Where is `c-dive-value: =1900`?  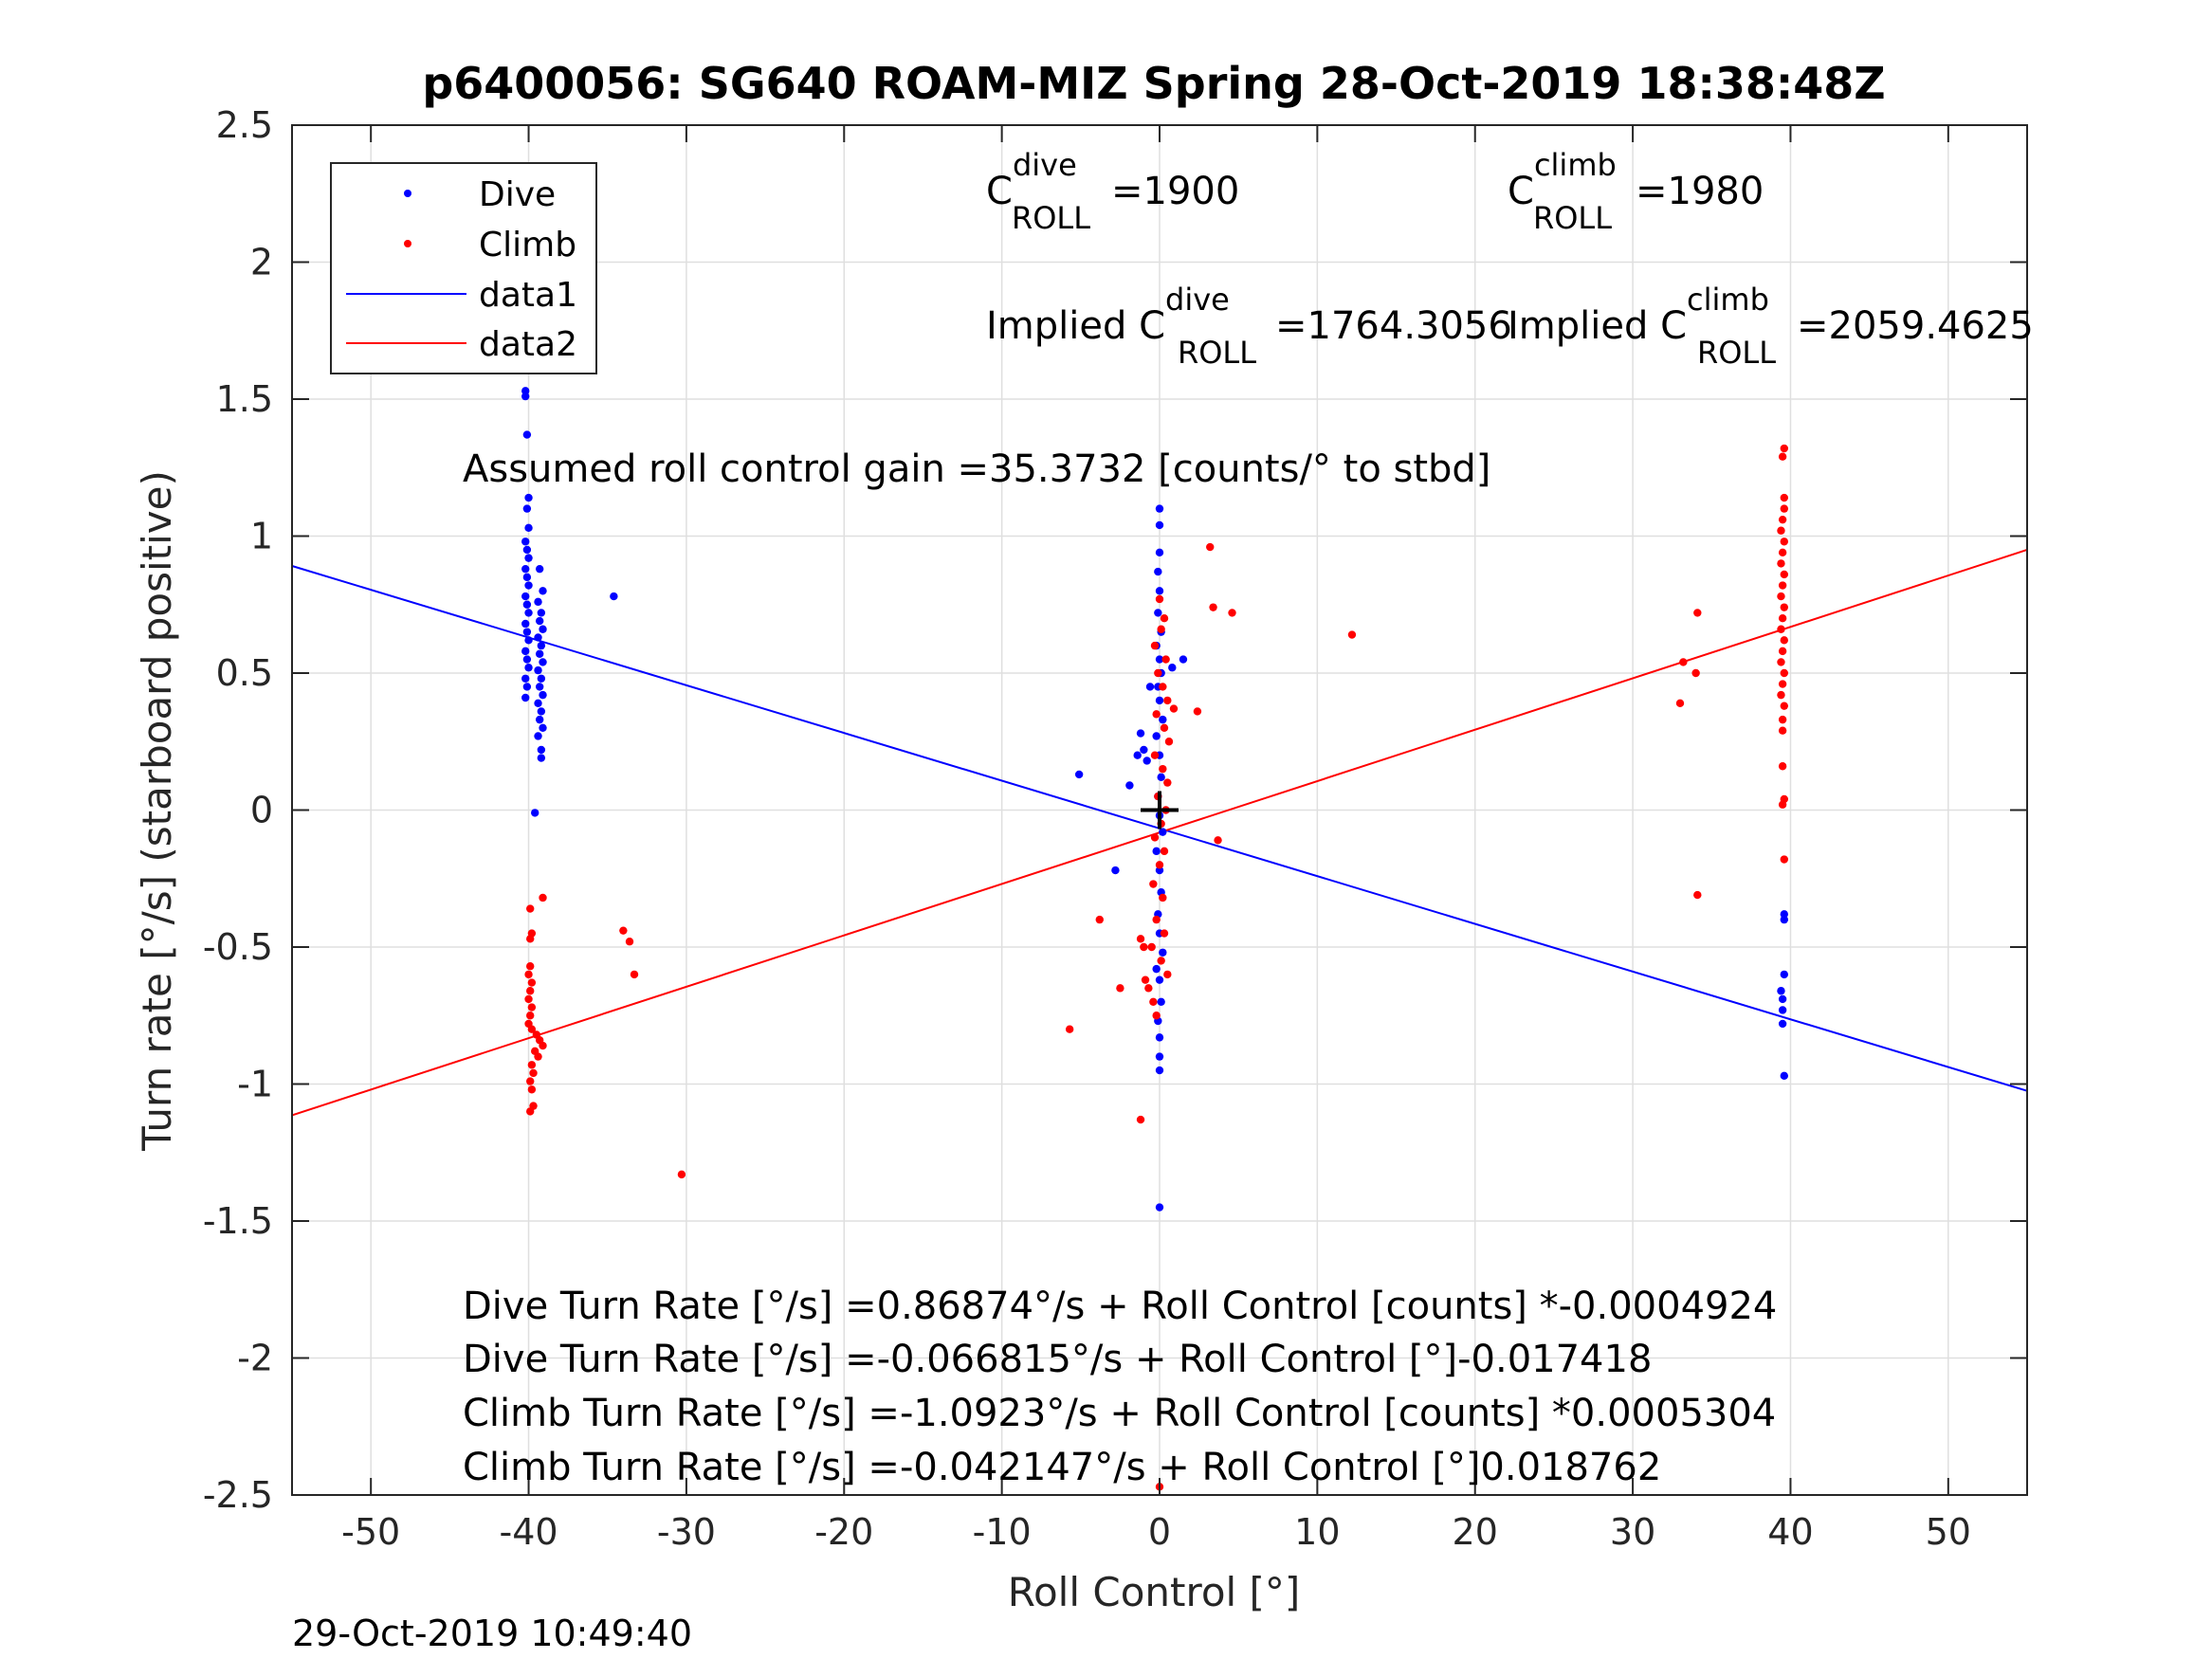 c-dive-value: =1900 is located at coordinates (1175, 191).